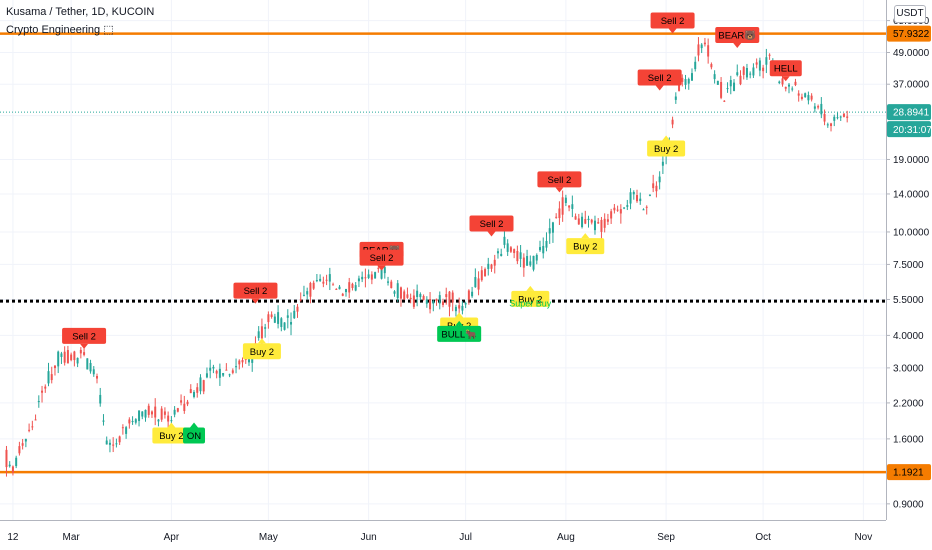 Image resolution: width=932 pixels, height=550 pixels. I want to click on signal-buy-box, so click(666, 148).